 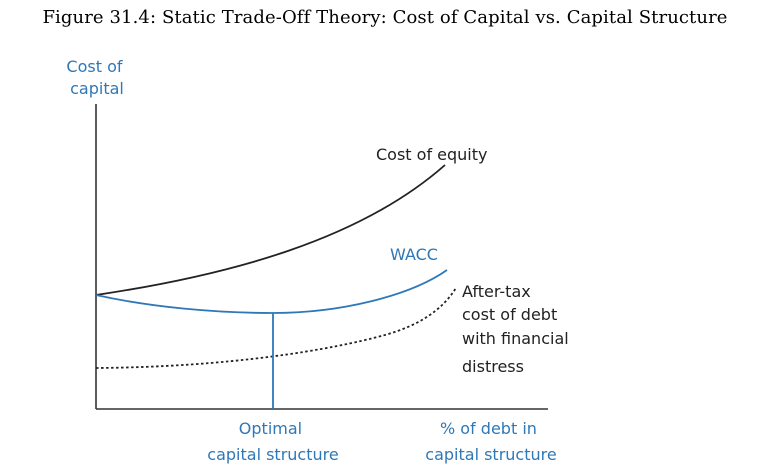 What do you see at coordinates (97, 88) in the screenshot?
I see `y-axis-label-line2: capital` at bounding box center [97, 88].